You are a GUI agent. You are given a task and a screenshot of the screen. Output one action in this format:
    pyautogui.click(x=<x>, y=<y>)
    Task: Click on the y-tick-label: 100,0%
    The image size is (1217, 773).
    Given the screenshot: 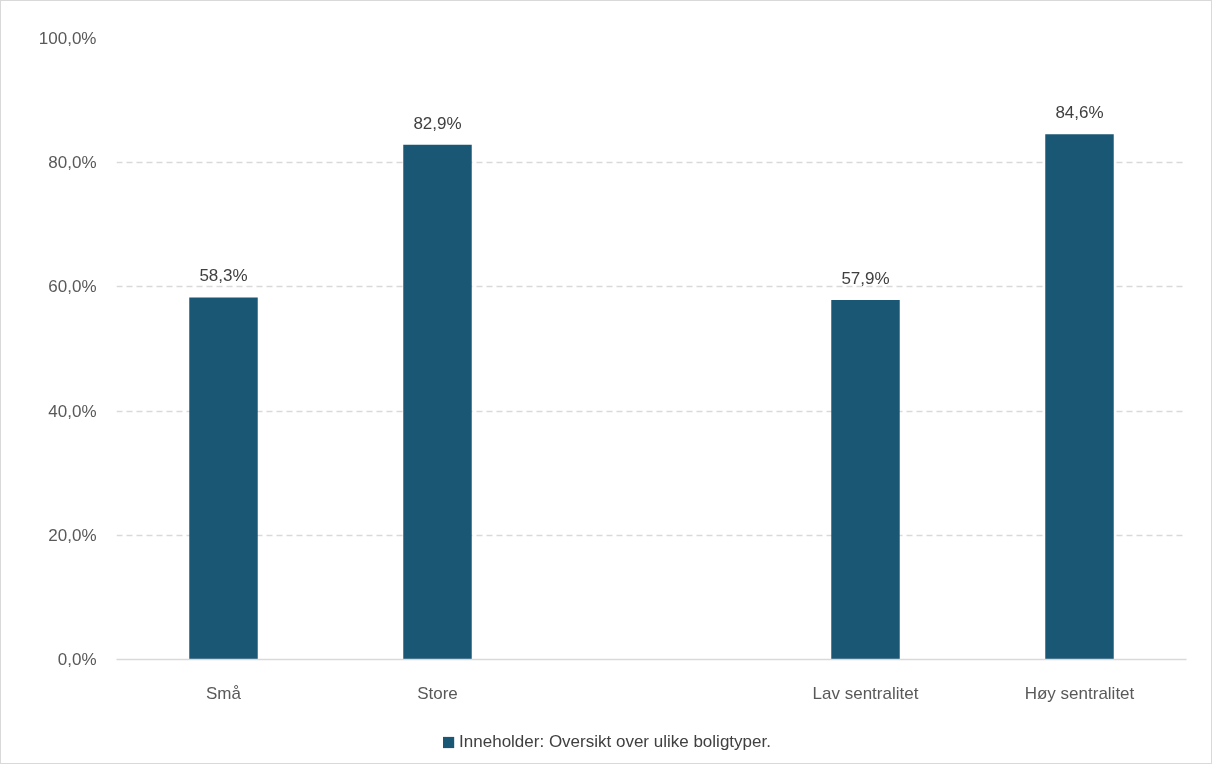 What is the action you would take?
    pyautogui.click(x=67, y=38)
    